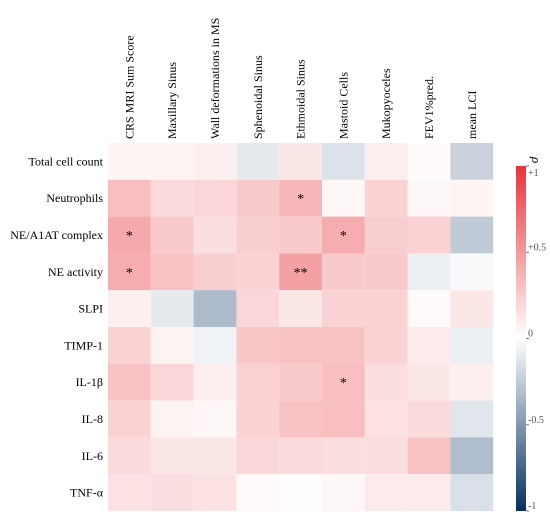 The width and height of the screenshot is (550, 529). What do you see at coordinates (301, 99) in the screenshot?
I see `column-label: Ethmoidal Sinus` at bounding box center [301, 99].